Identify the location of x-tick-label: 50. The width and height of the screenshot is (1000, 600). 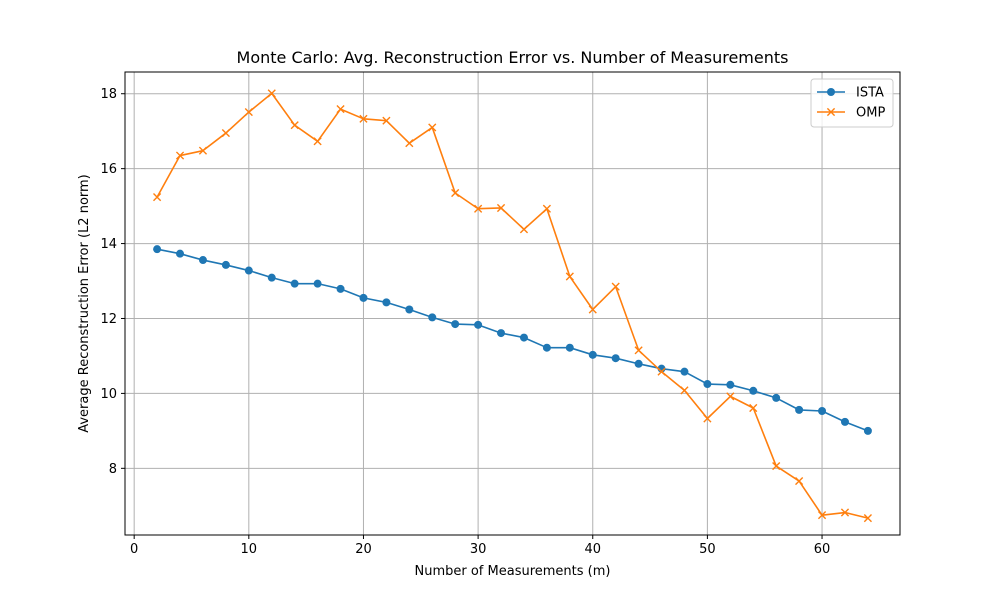
(707, 549).